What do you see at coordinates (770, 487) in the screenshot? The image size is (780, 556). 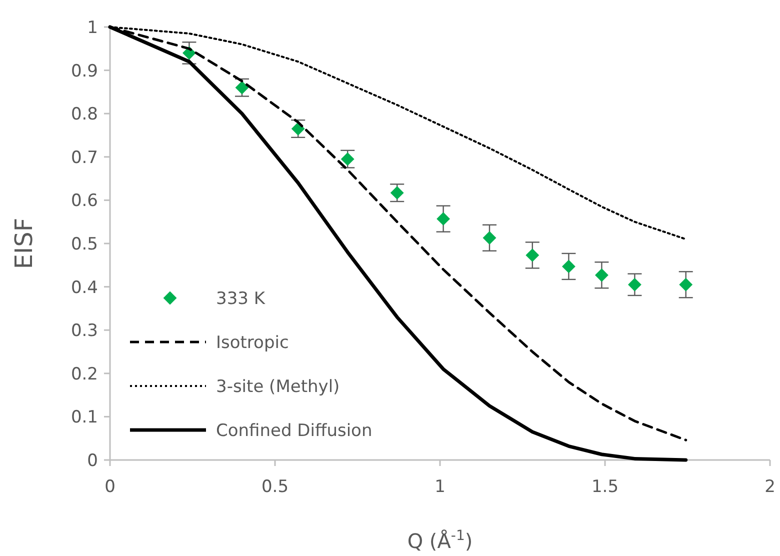 I see `x-tick-label: 2` at bounding box center [770, 487].